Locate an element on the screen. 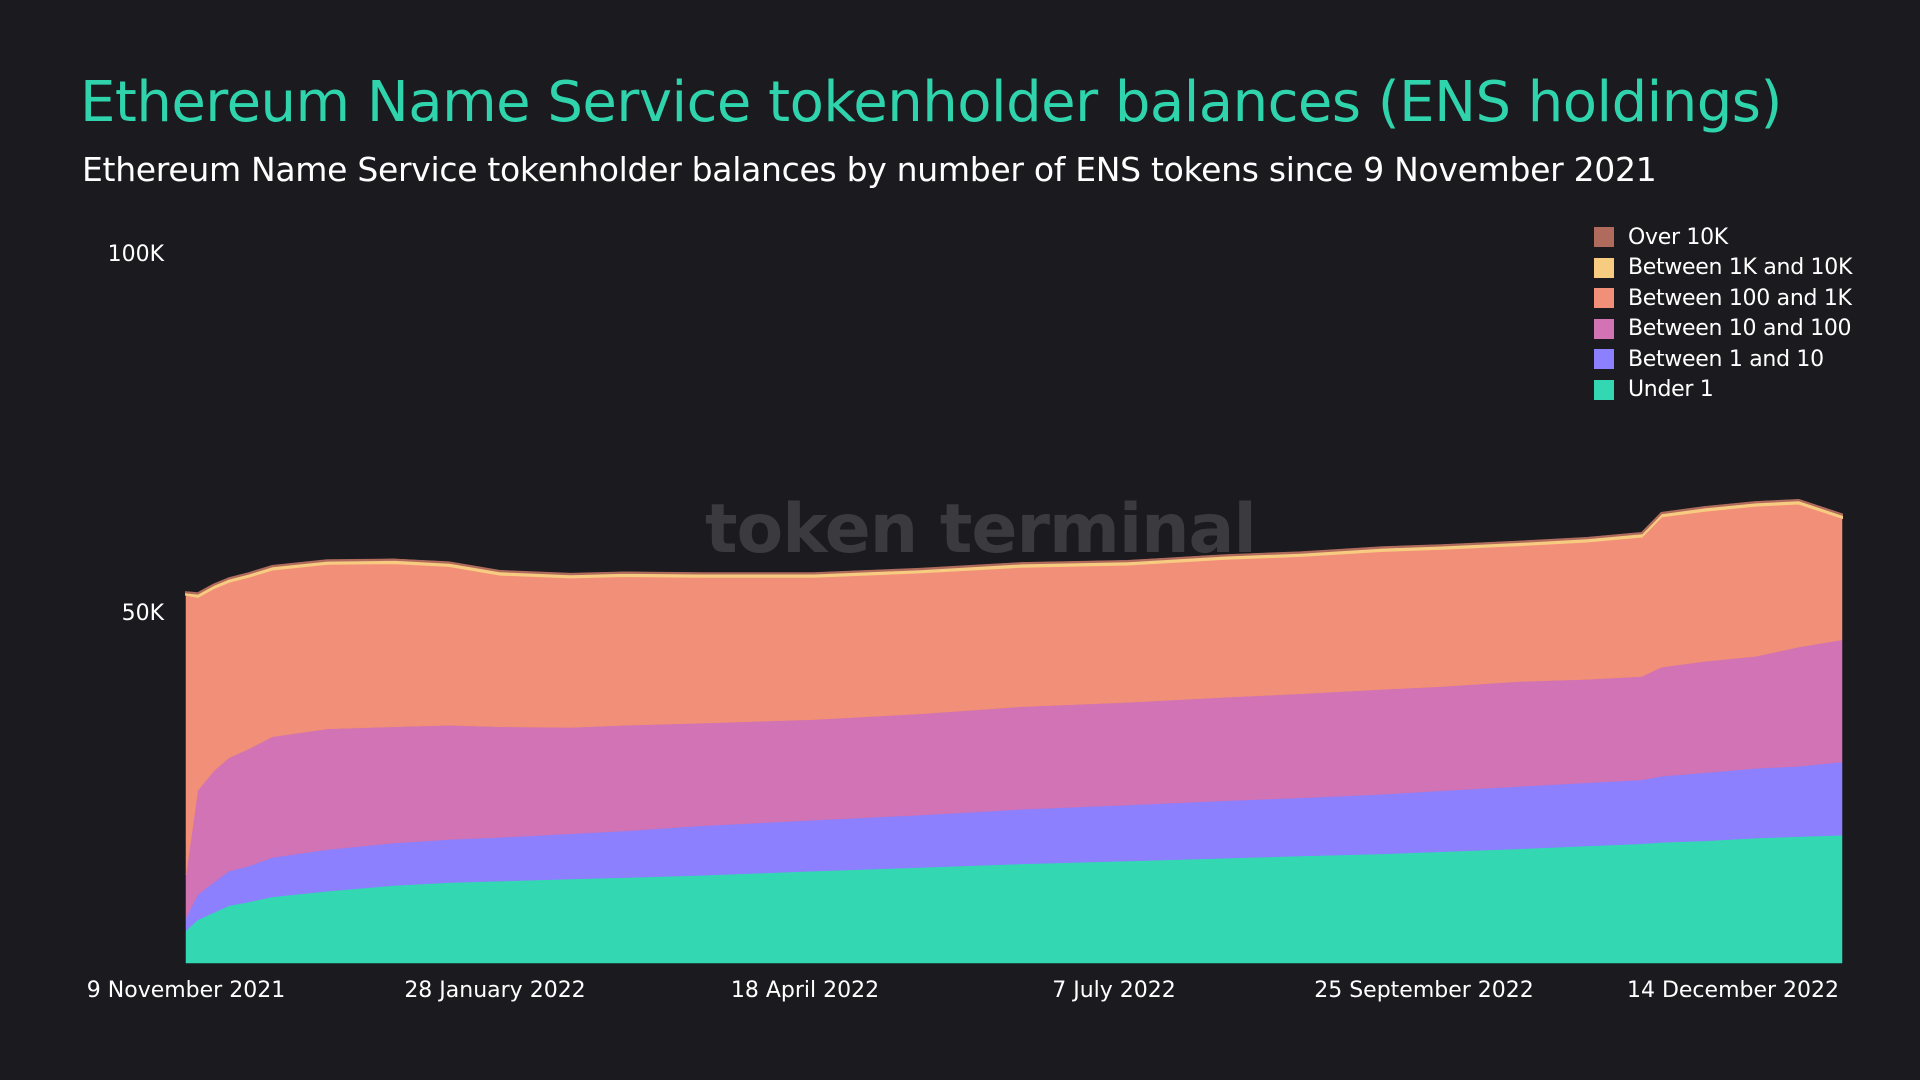 The width and height of the screenshot is (1920, 1080). legend-item: Between 1K and 10K is located at coordinates (1723, 268).